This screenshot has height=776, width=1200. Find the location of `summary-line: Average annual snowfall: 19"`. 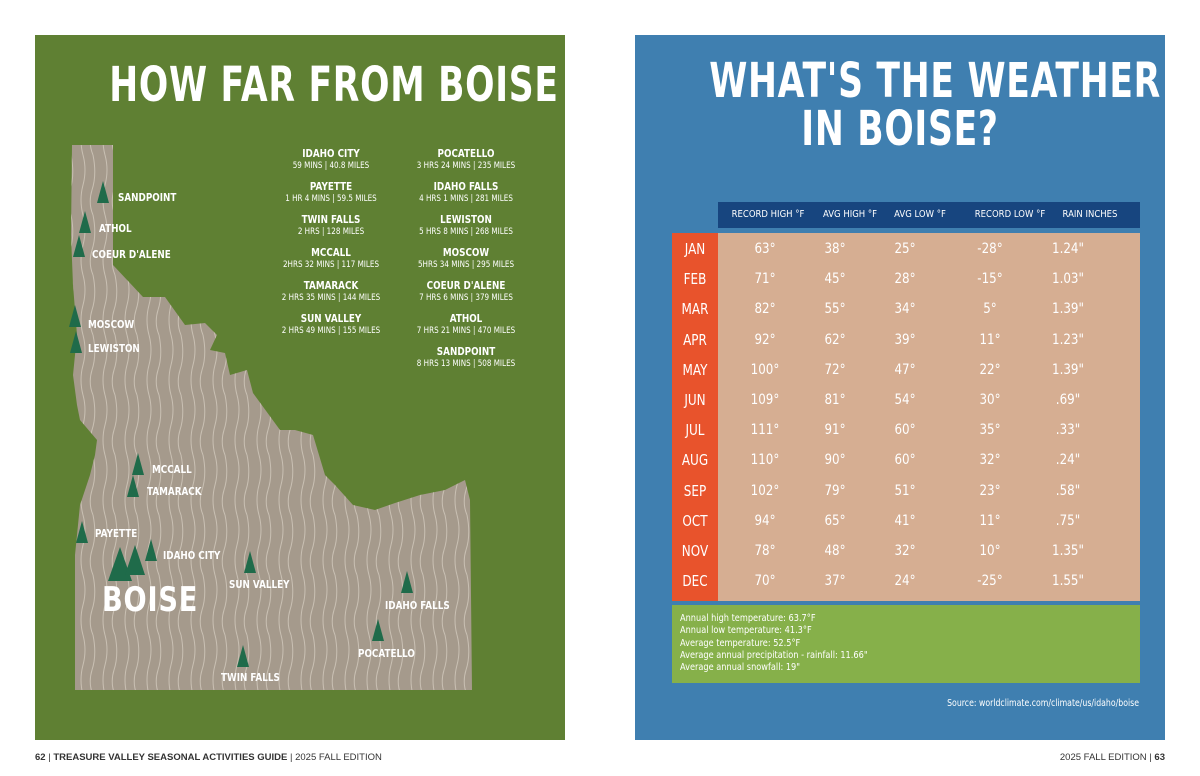

summary-line: Average annual snowfall: 19" is located at coordinates (740, 668).